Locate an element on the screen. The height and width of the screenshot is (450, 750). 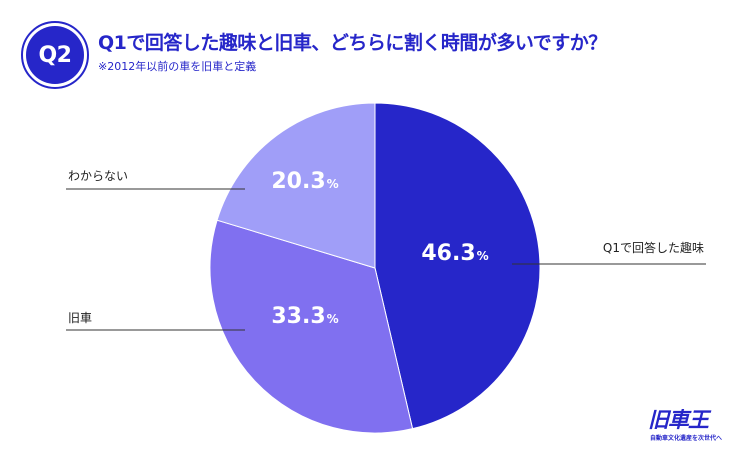
category-label: 旧車 is located at coordinates (80, 318).